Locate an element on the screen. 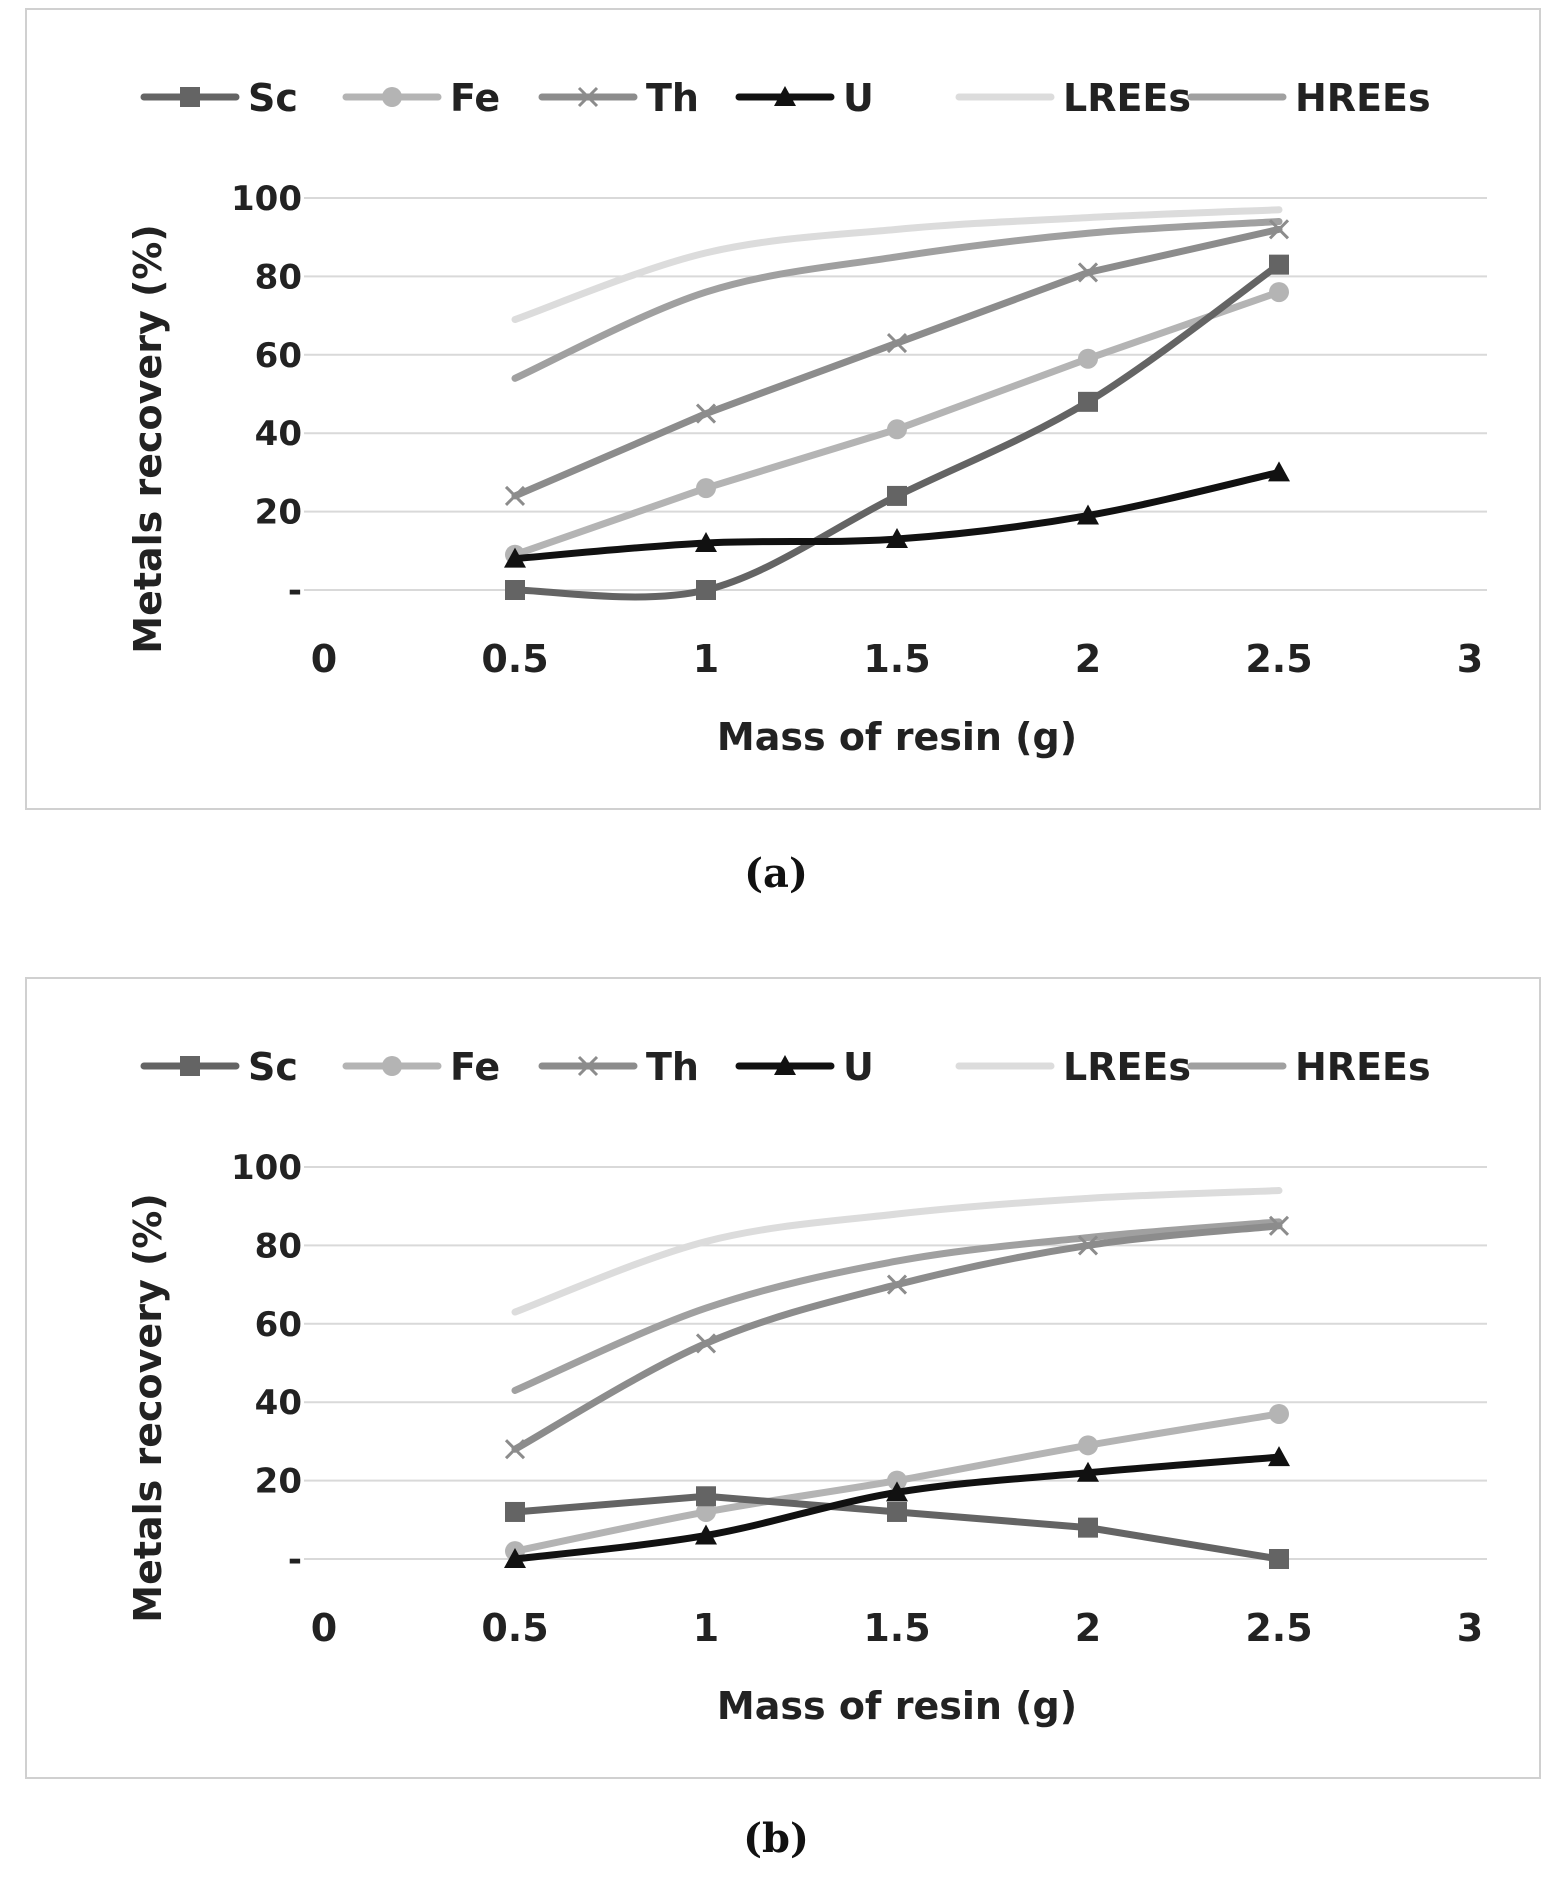  series-lrees-a is located at coordinates (897, 265).